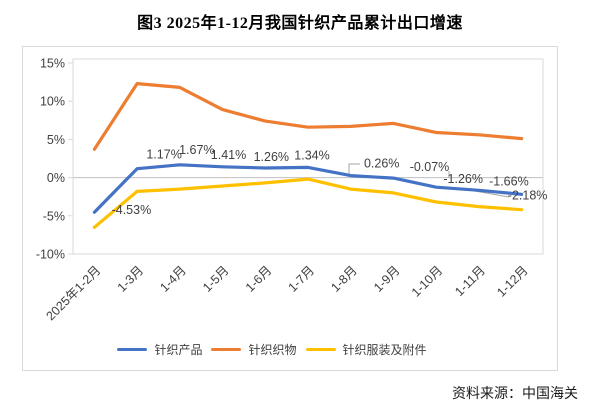 The height and width of the screenshot is (414, 600). What do you see at coordinates (52, 64) in the screenshot?
I see `y-tick-label: 15%` at bounding box center [52, 64].